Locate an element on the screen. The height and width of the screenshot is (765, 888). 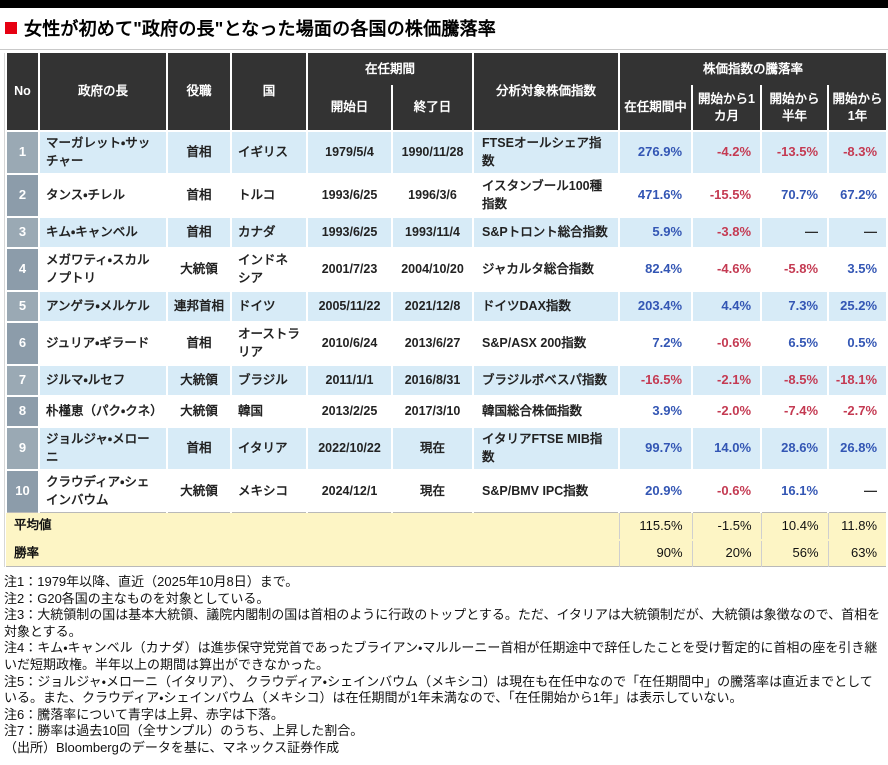
stock-index-name: FTSEオールシェア指数 is located at coordinates (546, 152).